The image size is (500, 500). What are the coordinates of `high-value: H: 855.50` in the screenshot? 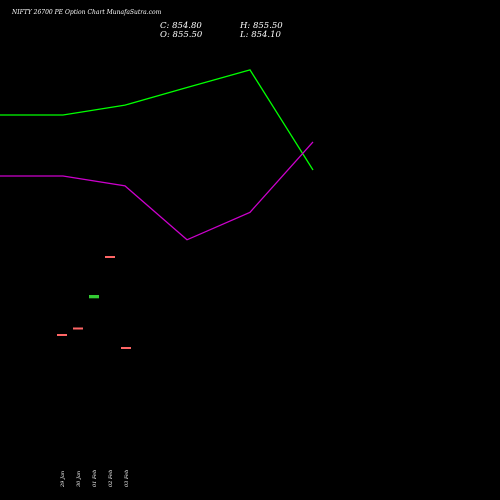 It's located at (261, 26).